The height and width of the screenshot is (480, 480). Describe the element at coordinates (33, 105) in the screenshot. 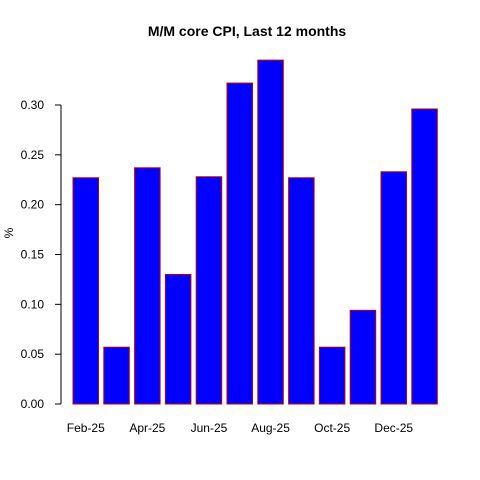

I see `y-tick-label: 0.30` at that location.